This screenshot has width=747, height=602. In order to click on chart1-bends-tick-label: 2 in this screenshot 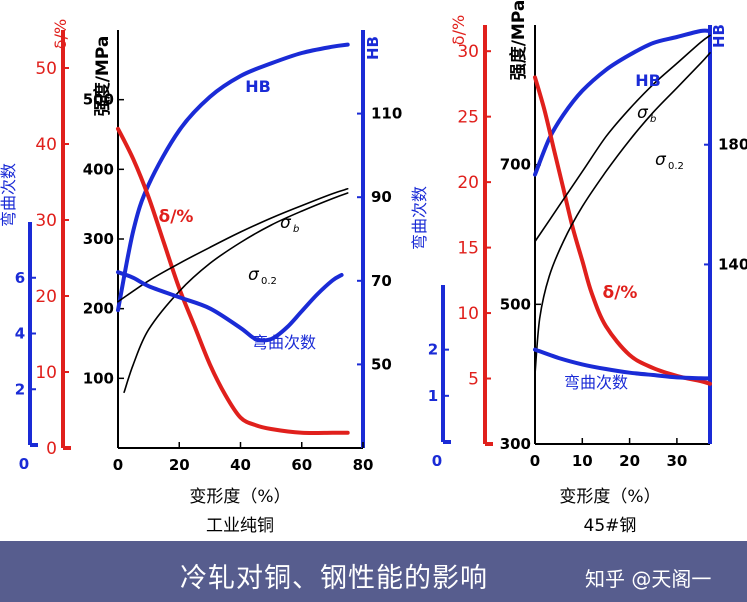, I will do `click(20, 389)`.